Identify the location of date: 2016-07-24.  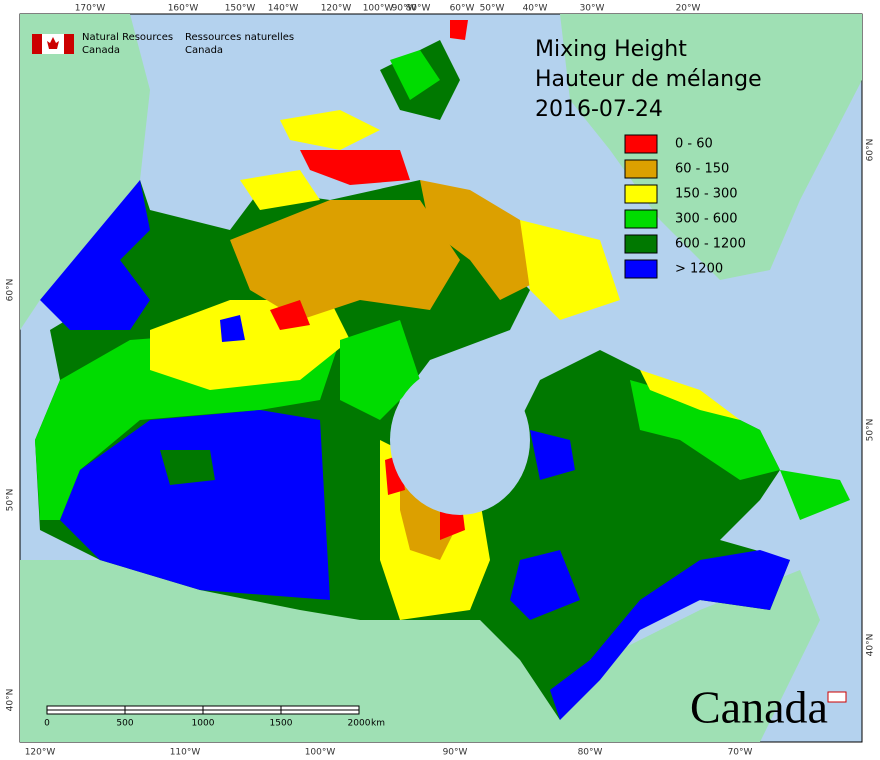
(599, 109).